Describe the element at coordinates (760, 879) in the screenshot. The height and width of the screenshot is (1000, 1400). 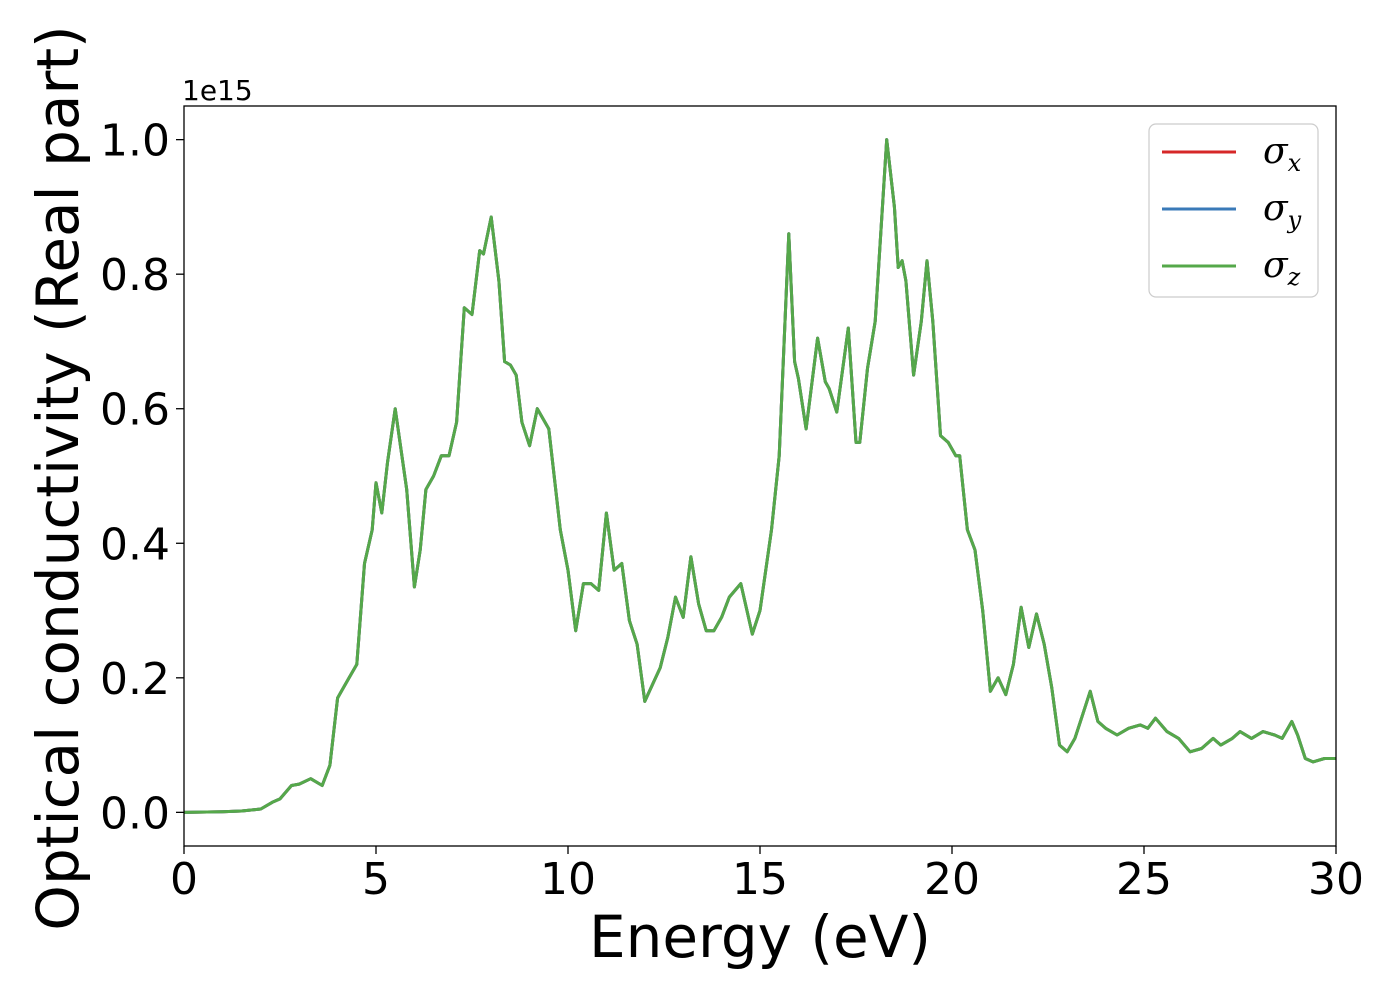
I see `x-tick-label: 15` at that location.